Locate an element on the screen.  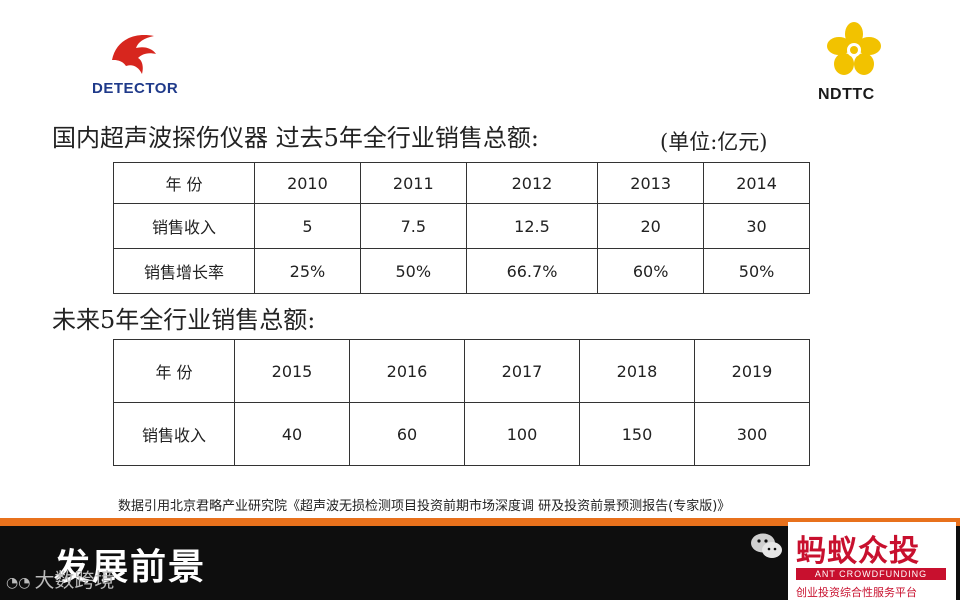
eagle-icon is located at coordinates (134, 54).